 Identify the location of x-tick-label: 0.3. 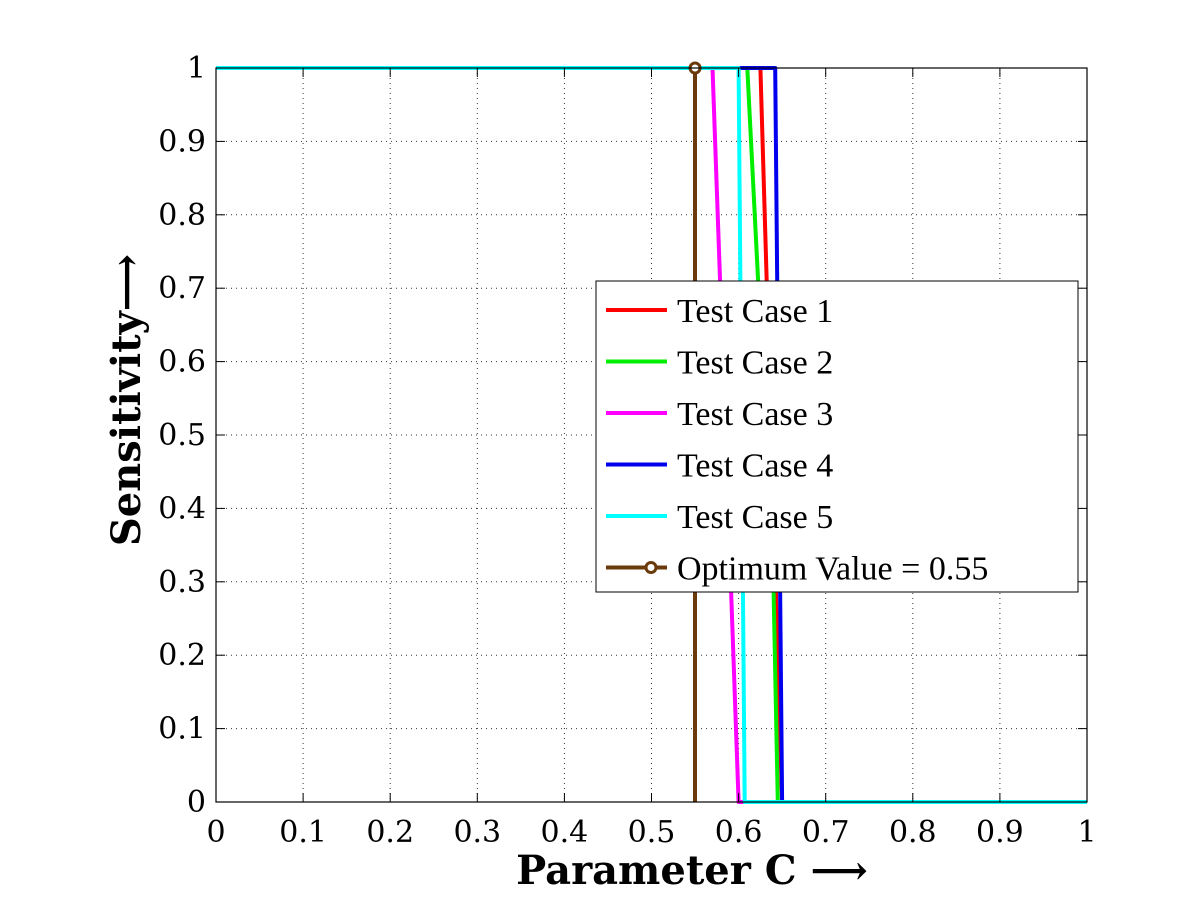
(477, 832).